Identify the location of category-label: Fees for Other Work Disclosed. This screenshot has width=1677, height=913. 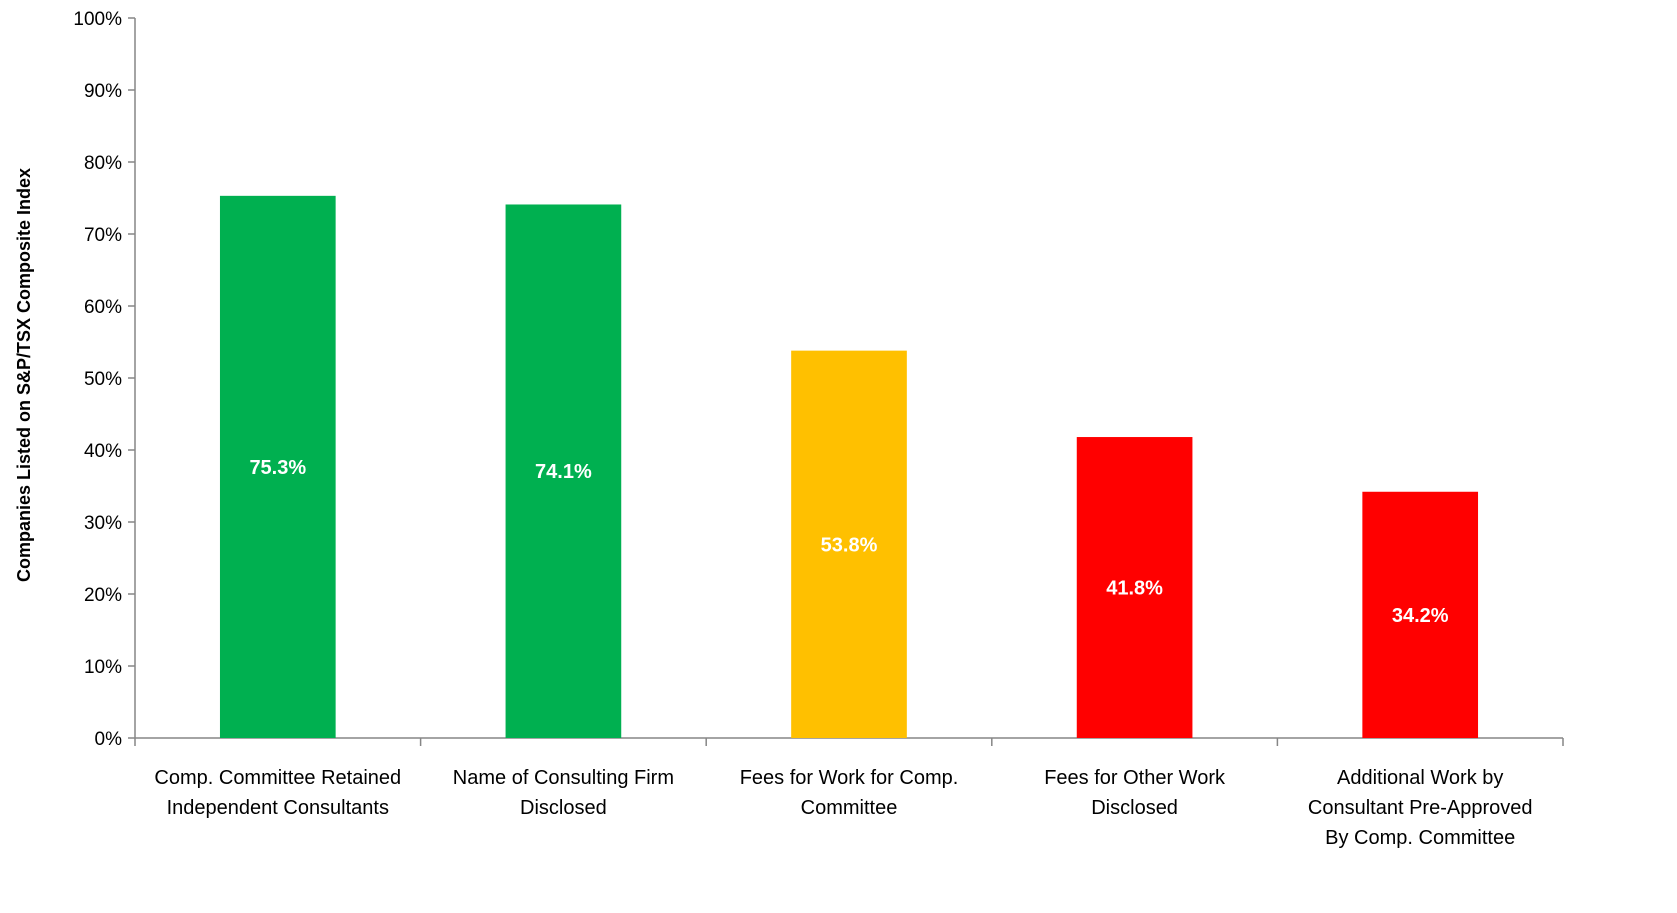
(1135, 793).